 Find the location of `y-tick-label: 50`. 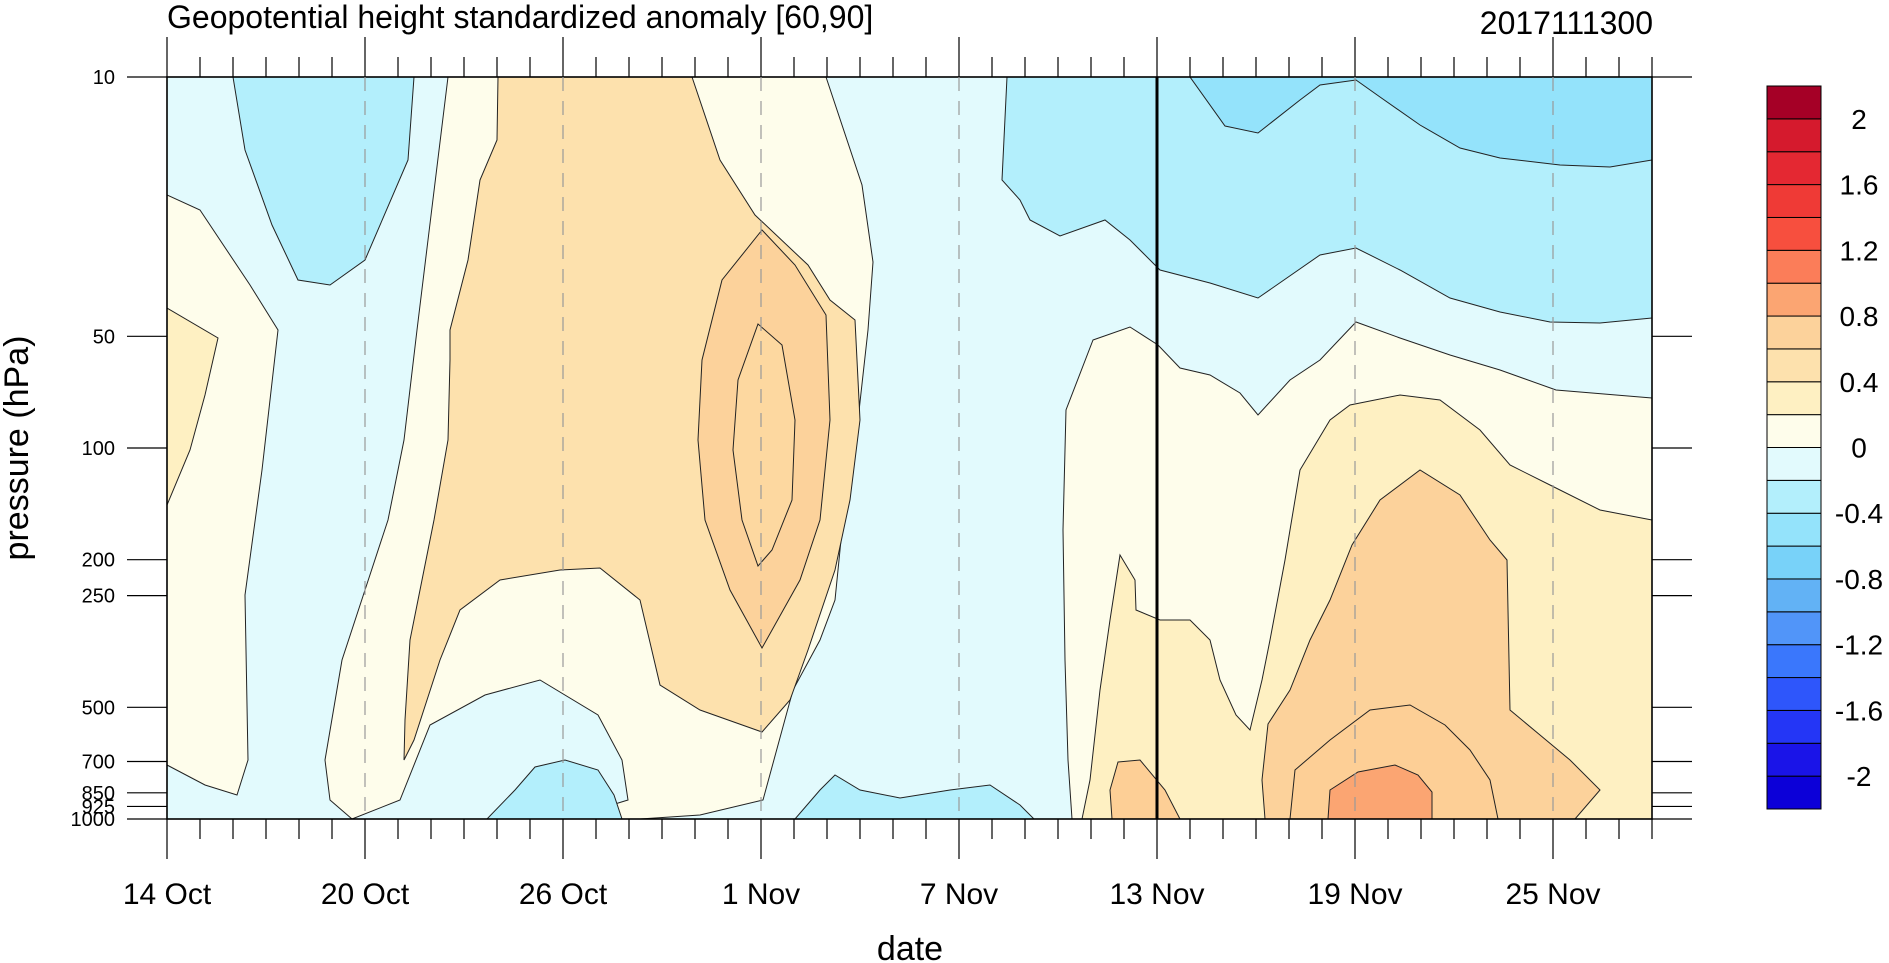

y-tick-label: 50 is located at coordinates (104, 337).